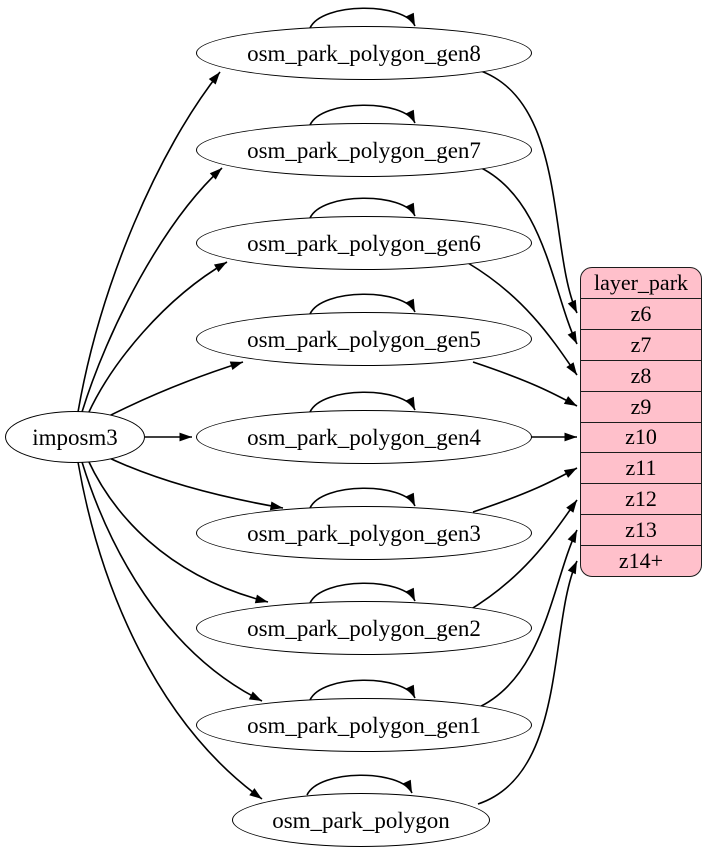 This screenshot has width=707, height=851. I want to click on layer-row-z8: z8, so click(641, 375).